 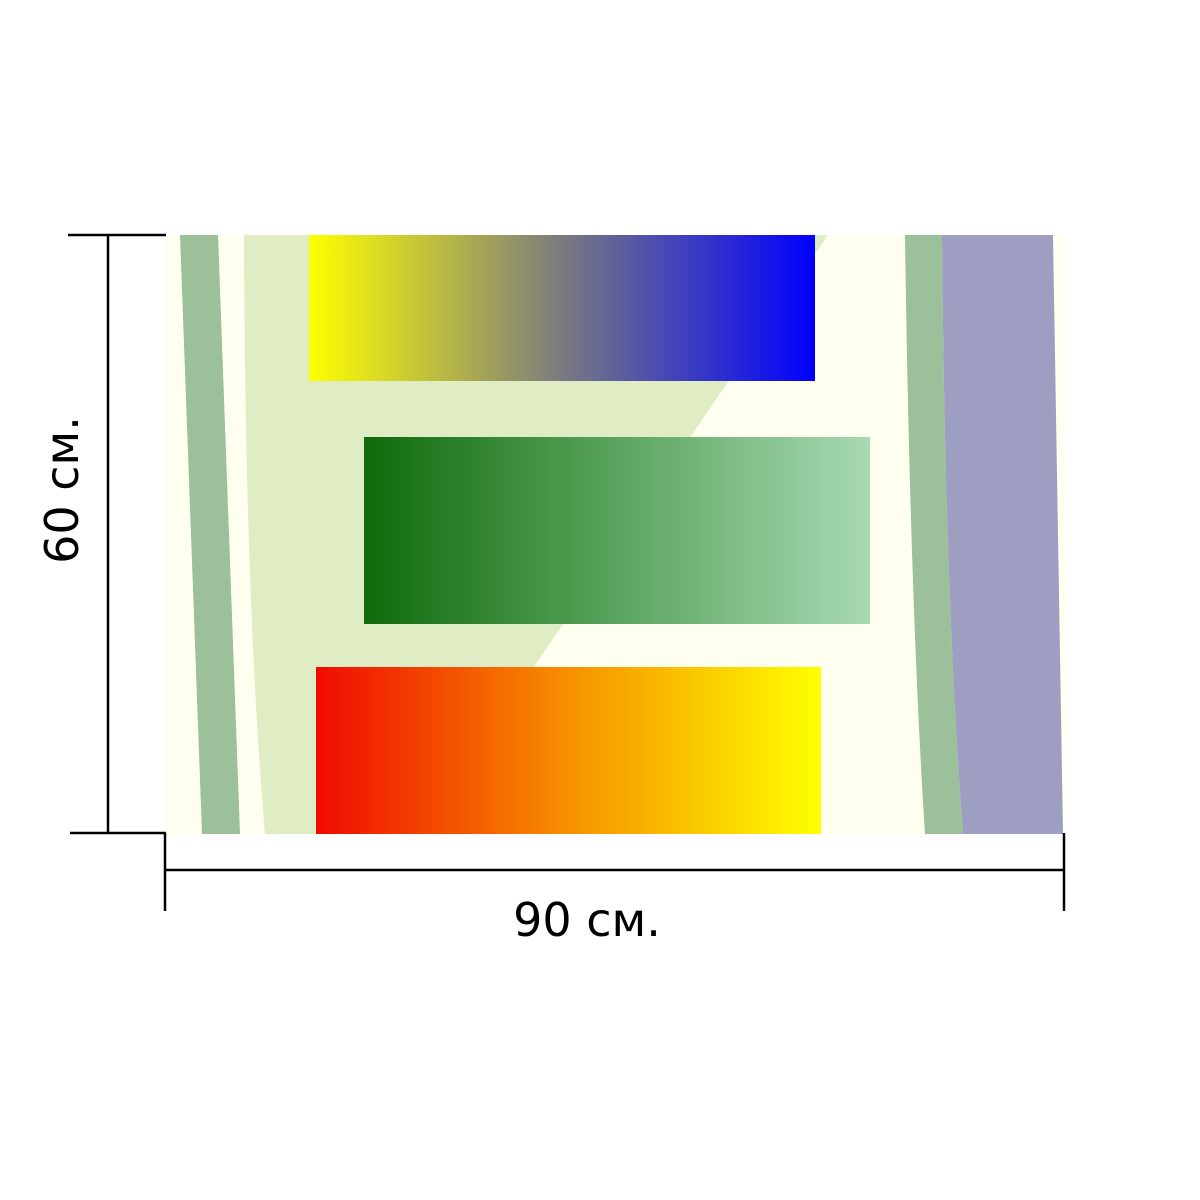 I want to click on left-stripe, so click(x=210, y=534).